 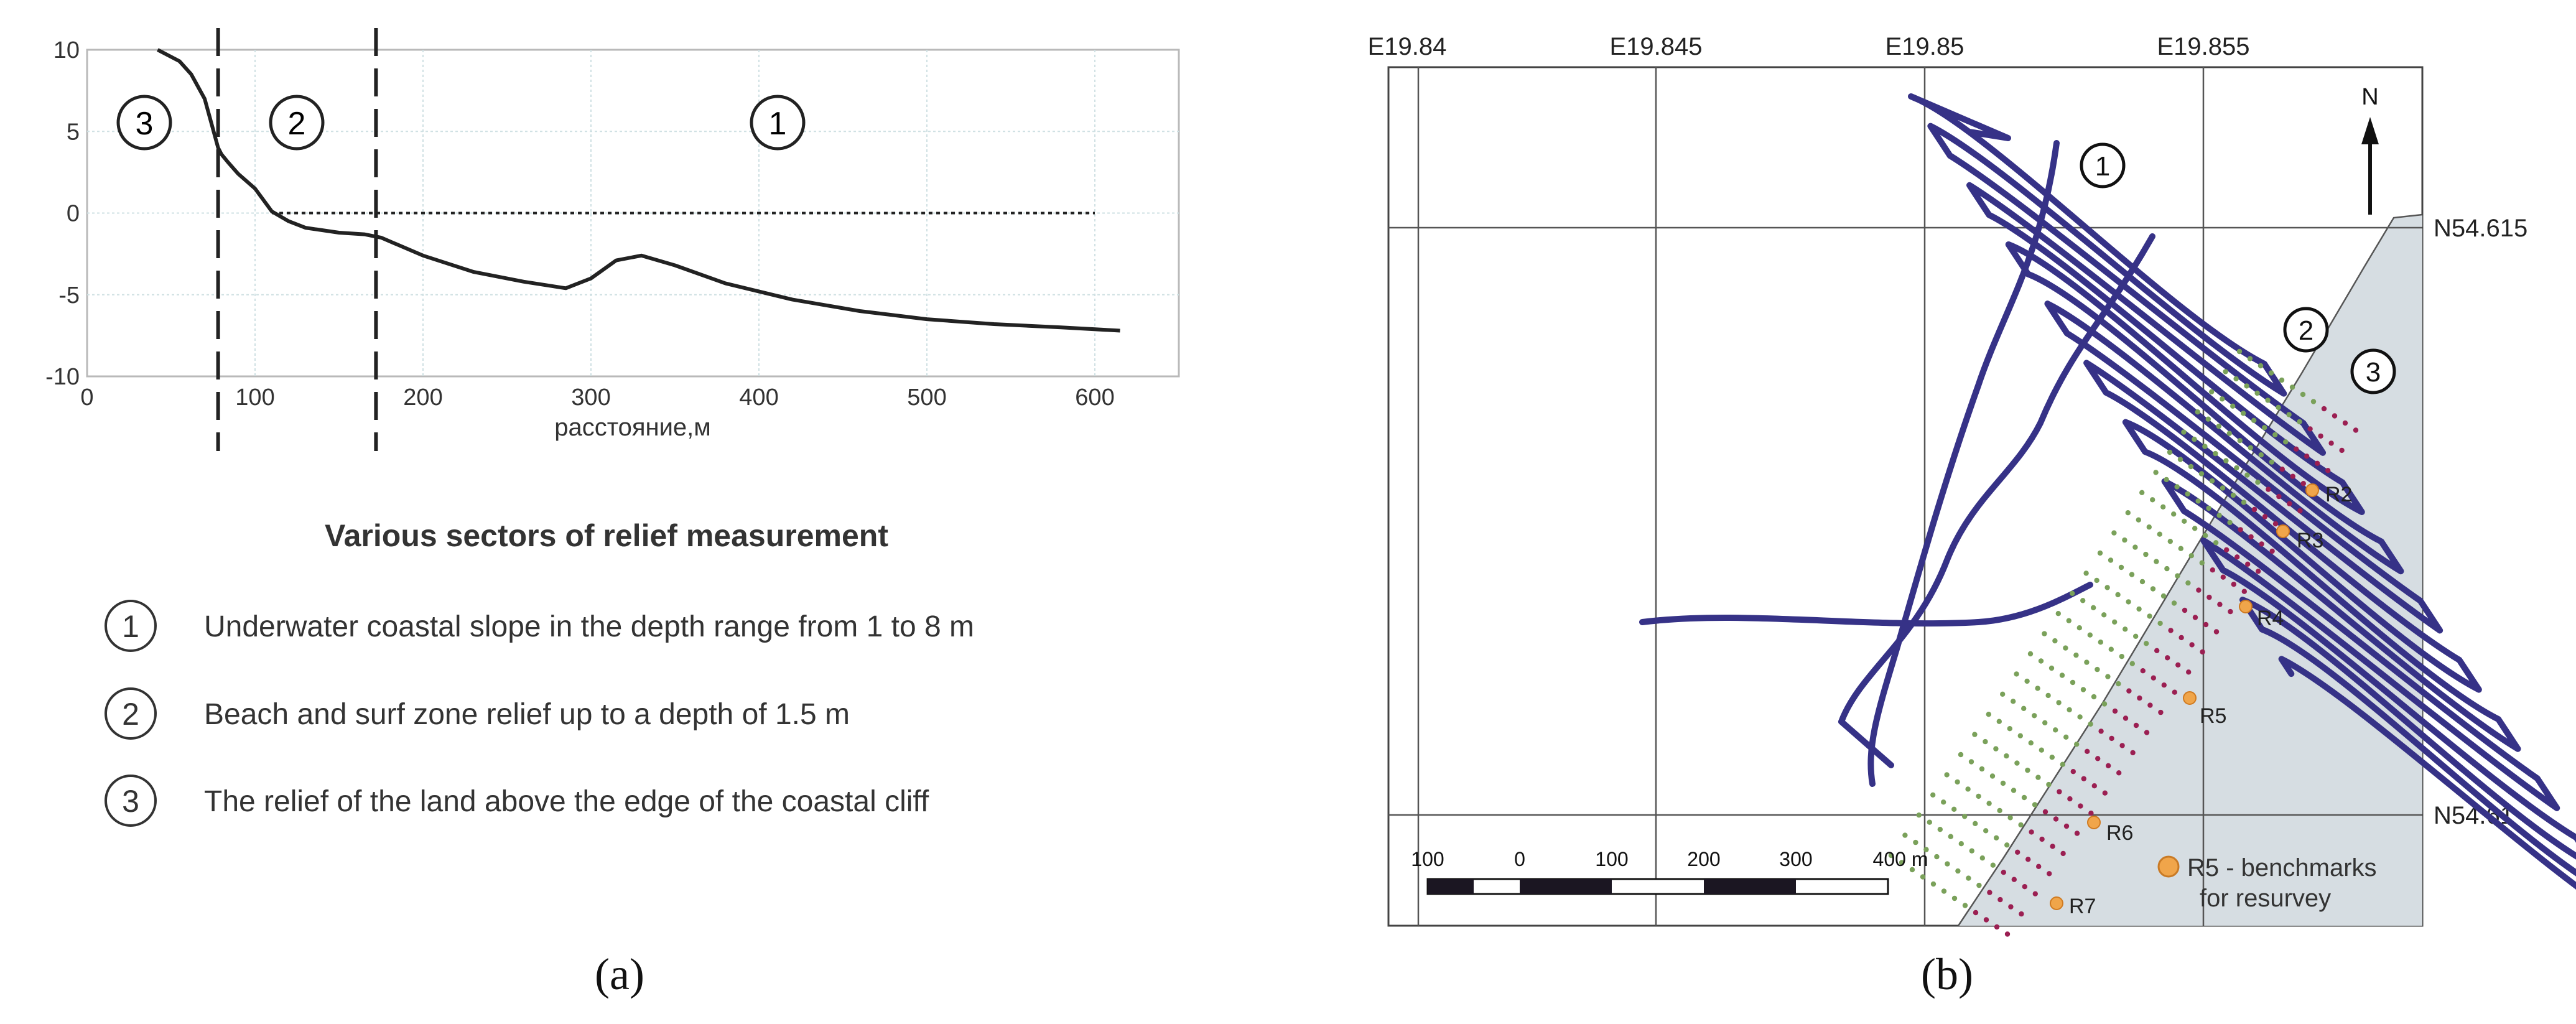 I want to click on coastline, so click(x=2190, y=569).